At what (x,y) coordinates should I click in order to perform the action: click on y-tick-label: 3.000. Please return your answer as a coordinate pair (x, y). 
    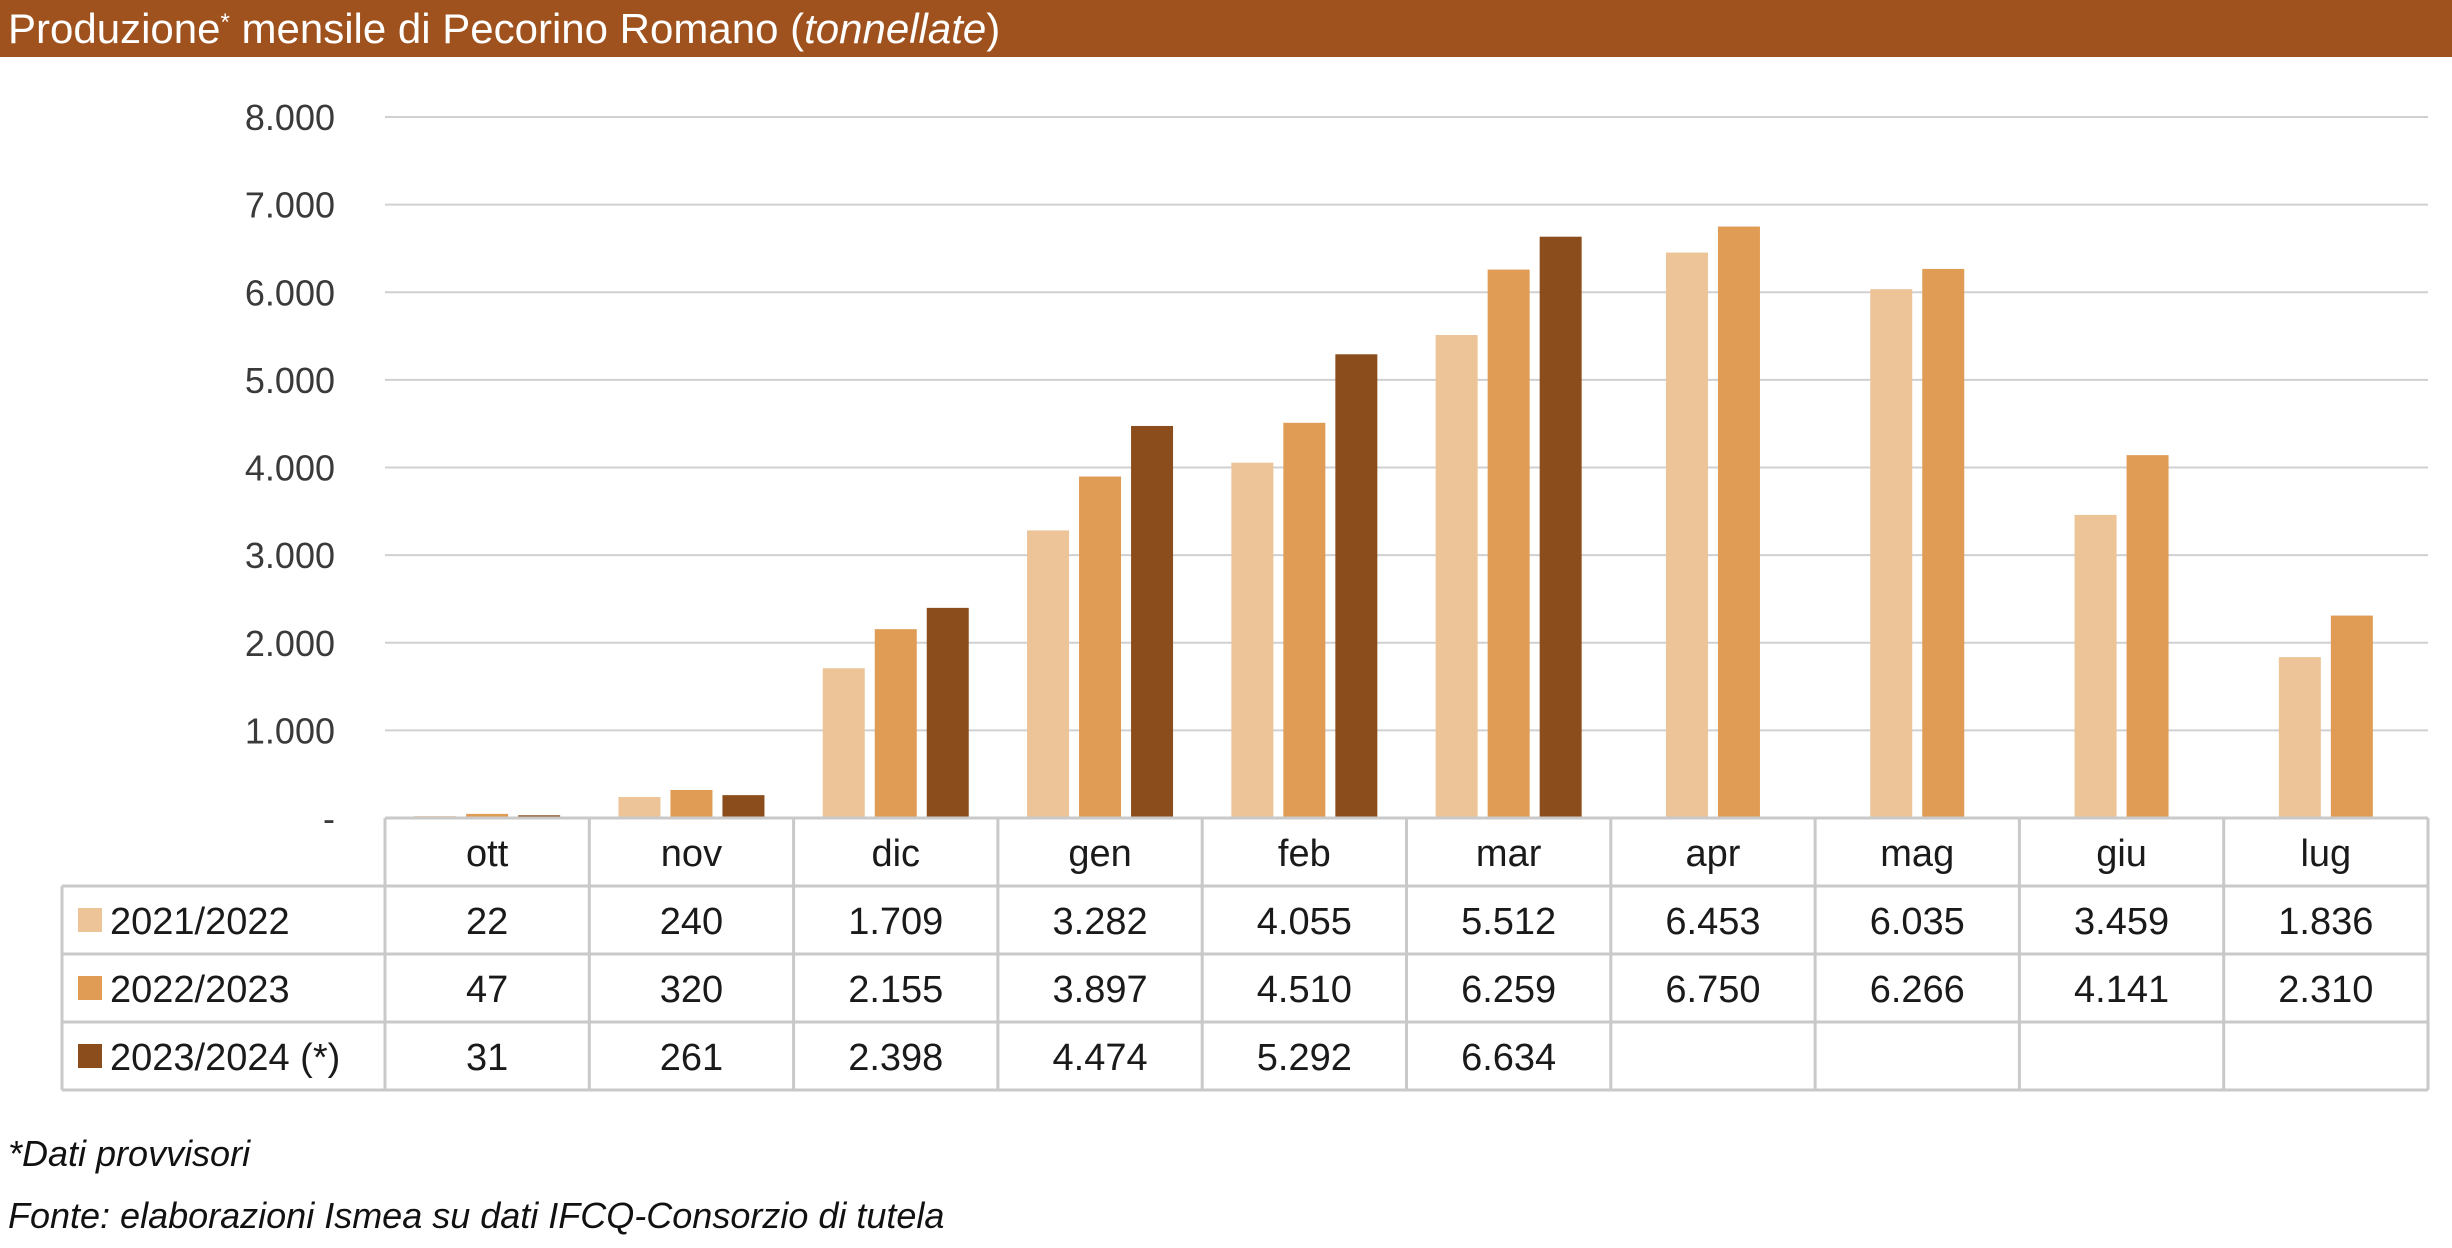
    Looking at the image, I should click on (290, 555).